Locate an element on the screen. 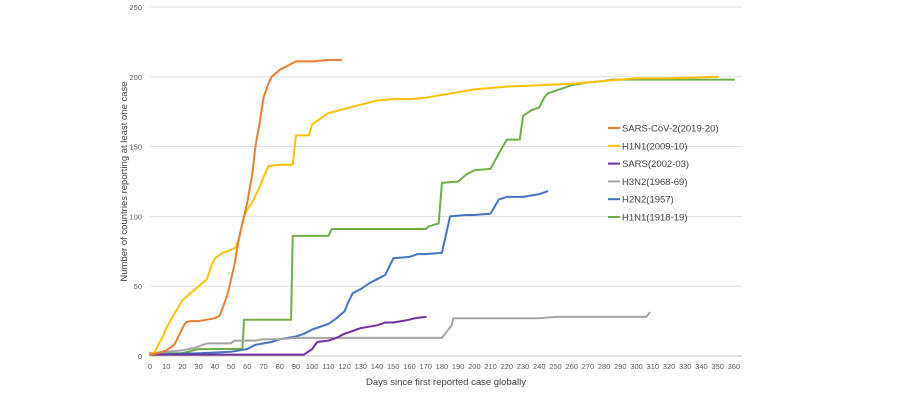 This screenshot has height=400, width=900. x-tick-label: 60 is located at coordinates (247, 366).